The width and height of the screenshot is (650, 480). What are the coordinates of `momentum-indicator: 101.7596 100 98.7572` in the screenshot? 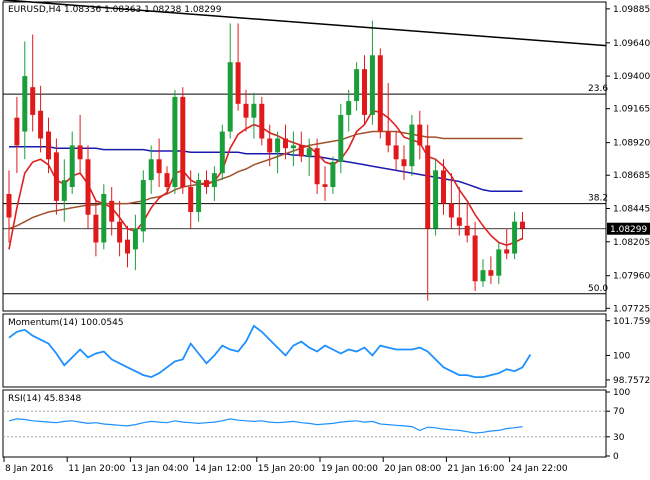 It's located at (329, 351).